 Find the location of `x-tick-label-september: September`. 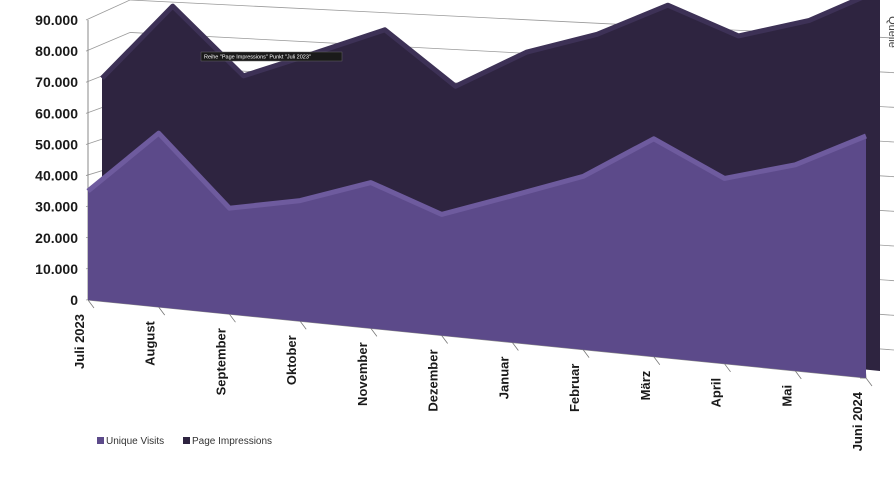

x-tick-label-september: September is located at coordinates (220, 361).